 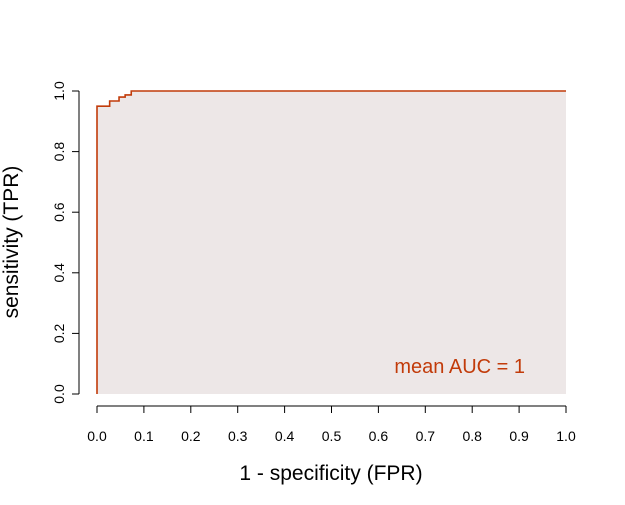 I want to click on x-tick-label: 0.1, so click(x=144, y=436).